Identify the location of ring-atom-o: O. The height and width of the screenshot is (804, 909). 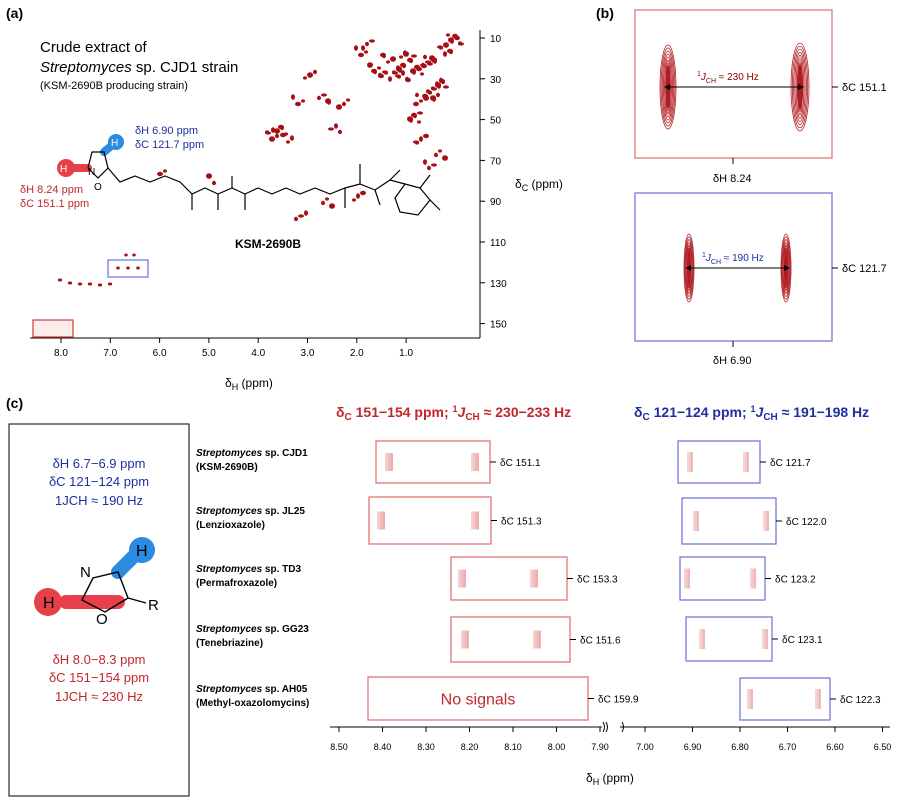
(98, 187).